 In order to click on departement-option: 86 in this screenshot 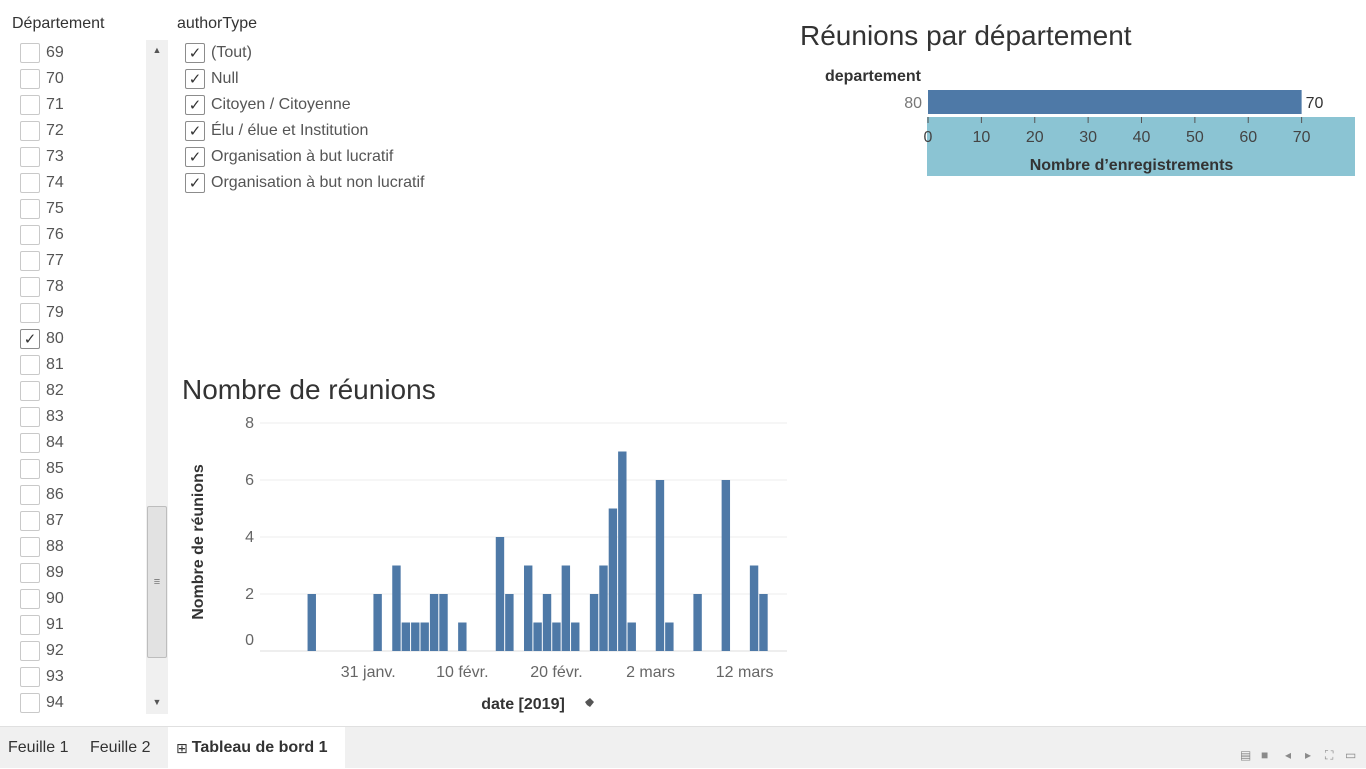, I will do `click(85, 495)`.